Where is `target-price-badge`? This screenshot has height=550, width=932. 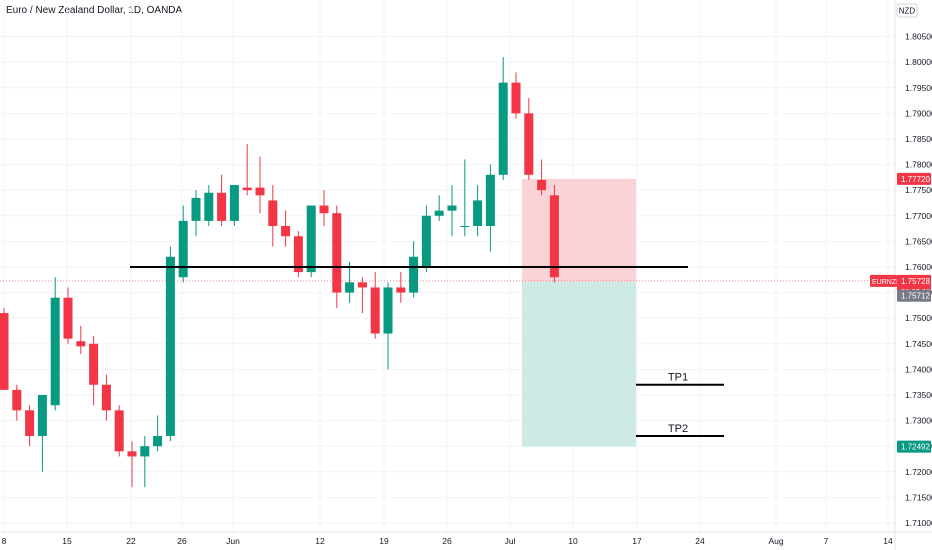 target-price-badge is located at coordinates (914, 446).